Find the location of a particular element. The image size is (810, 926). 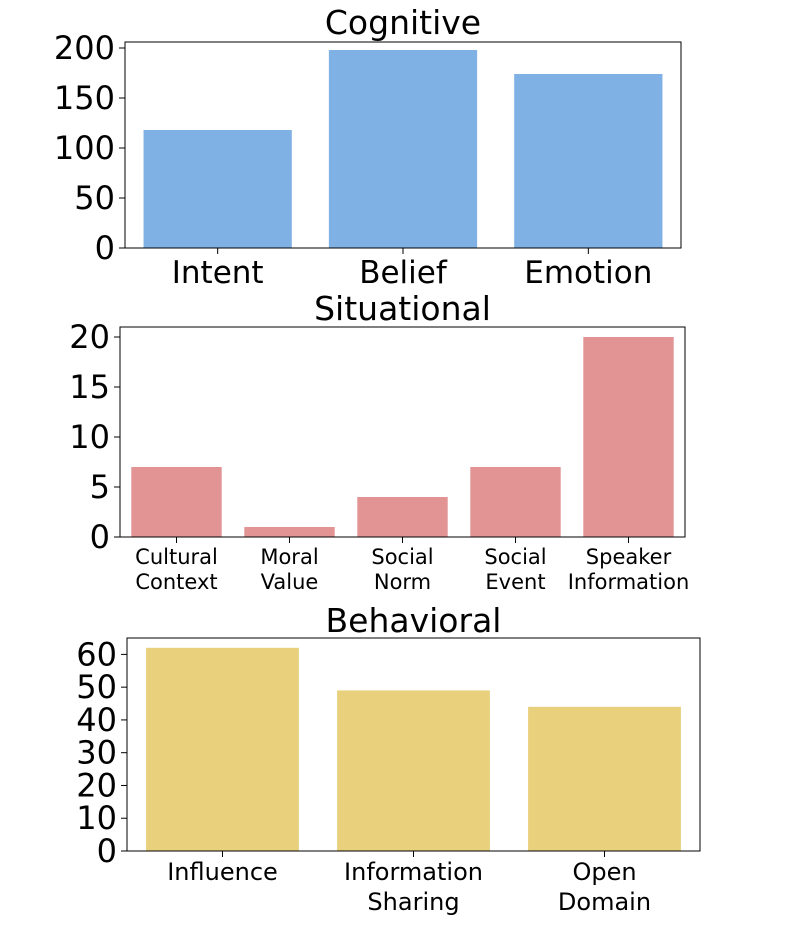

x-tick-label-line: Speaker is located at coordinates (629, 557).